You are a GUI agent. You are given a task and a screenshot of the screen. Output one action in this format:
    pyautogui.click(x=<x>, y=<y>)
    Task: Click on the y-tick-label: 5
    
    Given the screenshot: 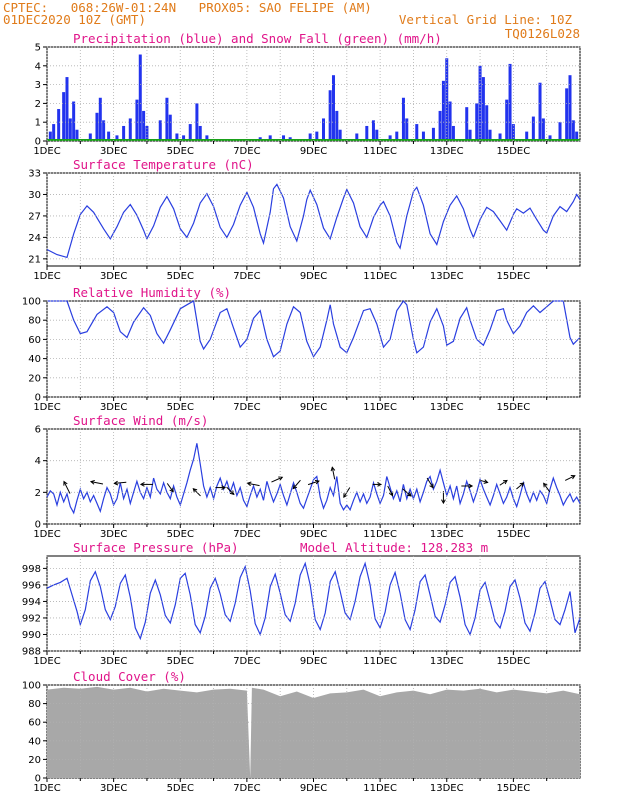 What is the action you would take?
    pyautogui.click(x=38, y=48)
    